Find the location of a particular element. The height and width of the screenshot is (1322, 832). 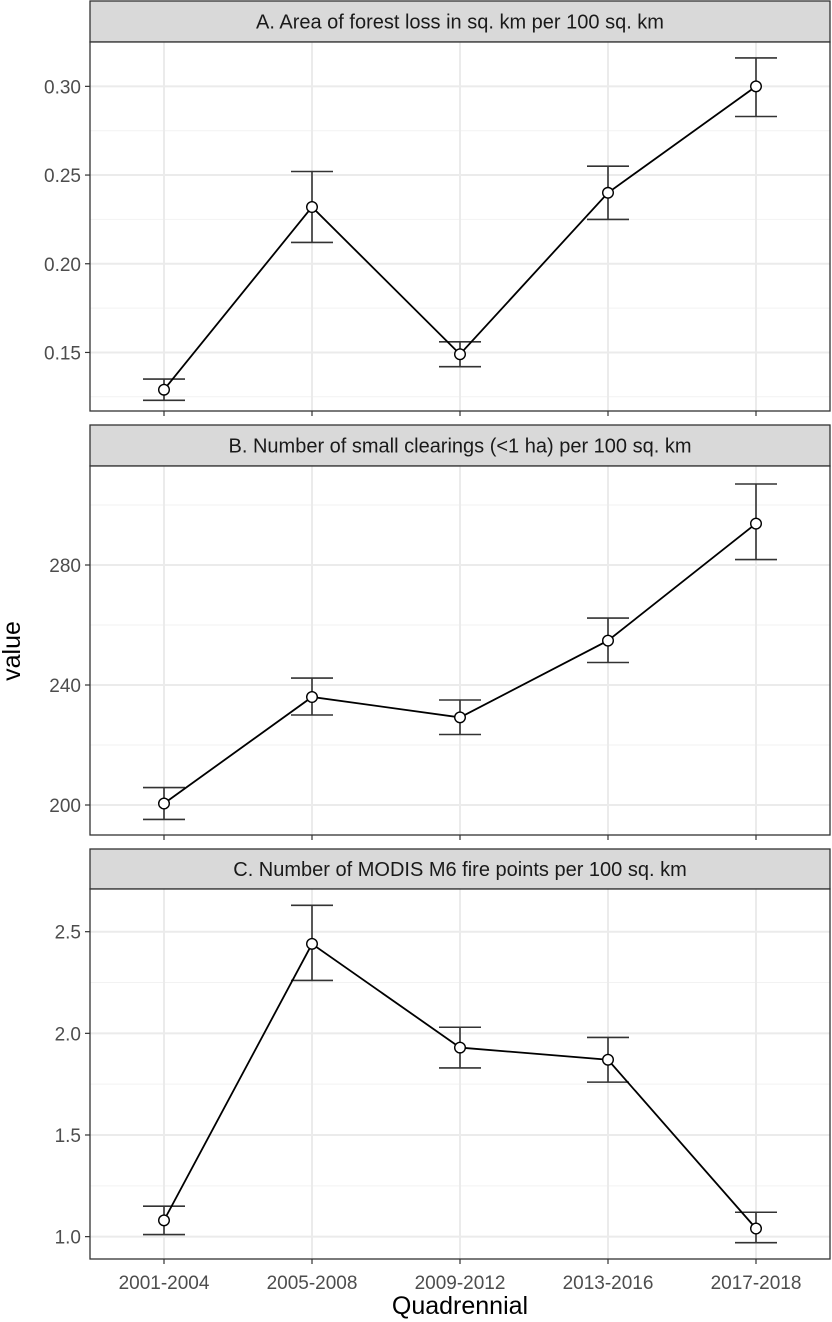

y-tick-label: 0.15 is located at coordinates (62, 353).